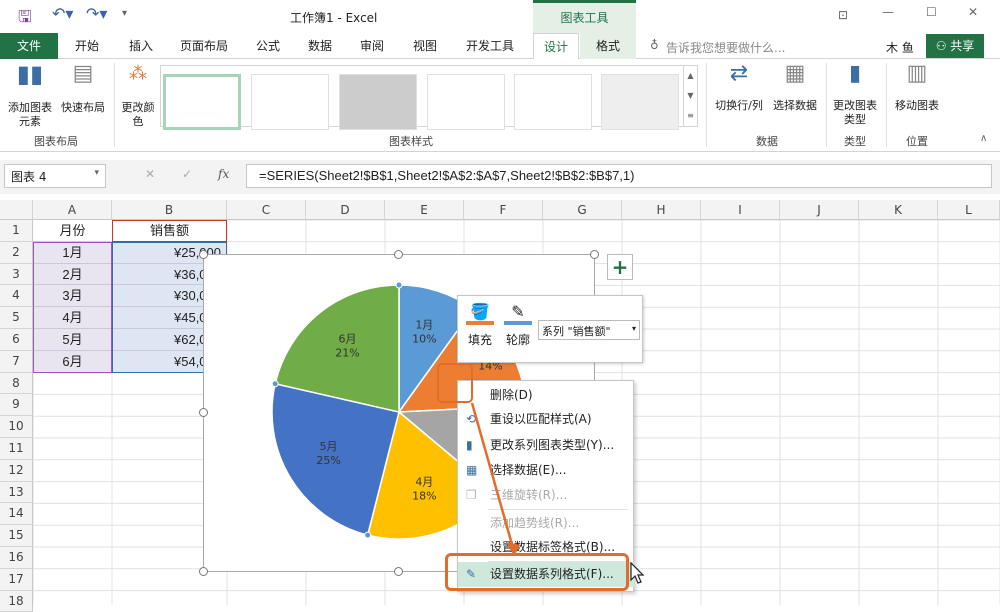 The height and width of the screenshot is (612, 1000). I want to click on insert-function-icon: fx, so click(224, 174).